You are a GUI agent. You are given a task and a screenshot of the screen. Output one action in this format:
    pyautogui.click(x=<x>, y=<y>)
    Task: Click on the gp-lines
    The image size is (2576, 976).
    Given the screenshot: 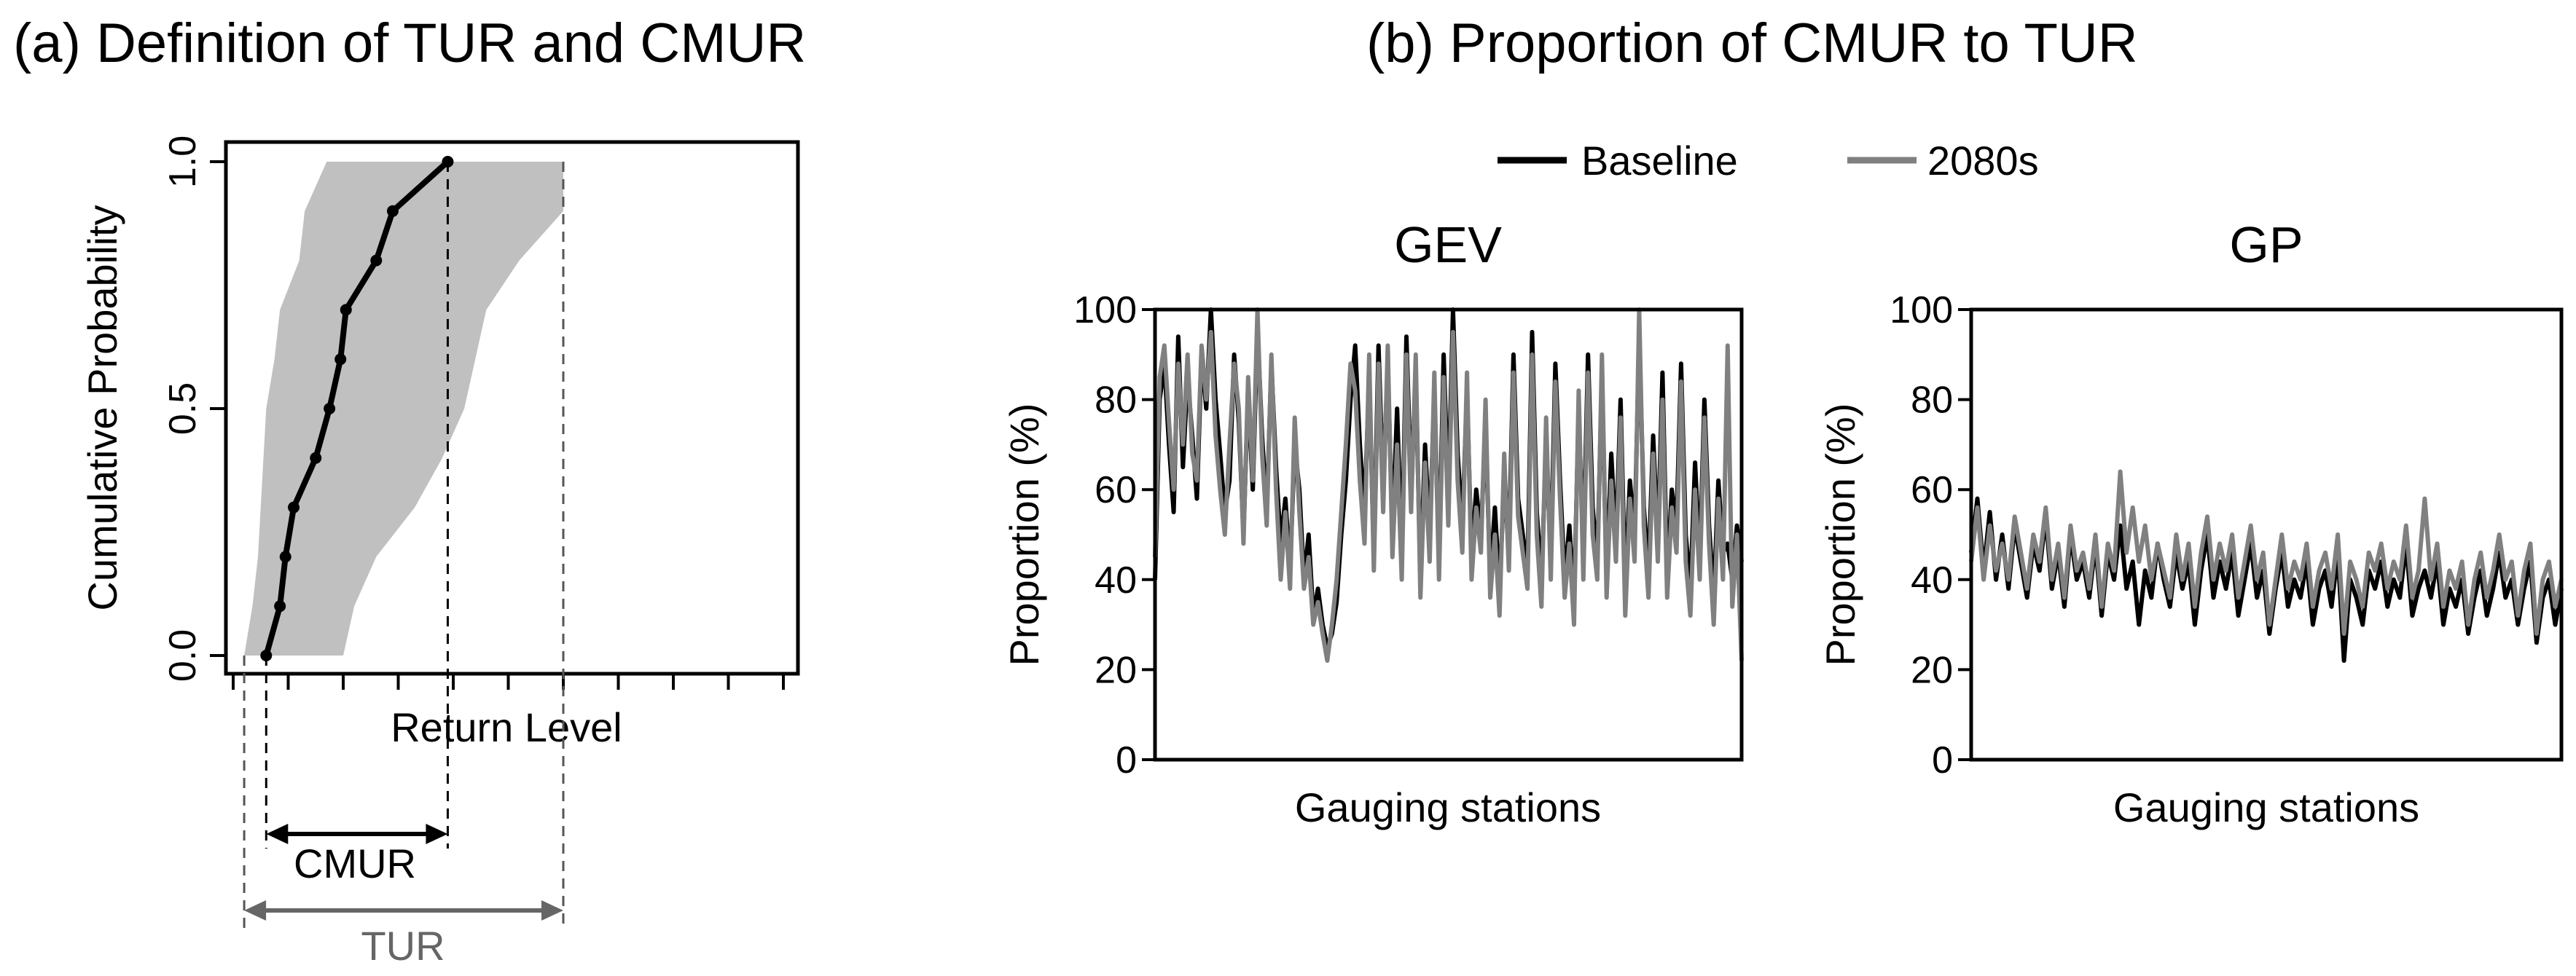 What is the action you would take?
    pyautogui.click(x=2266, y=566)
    